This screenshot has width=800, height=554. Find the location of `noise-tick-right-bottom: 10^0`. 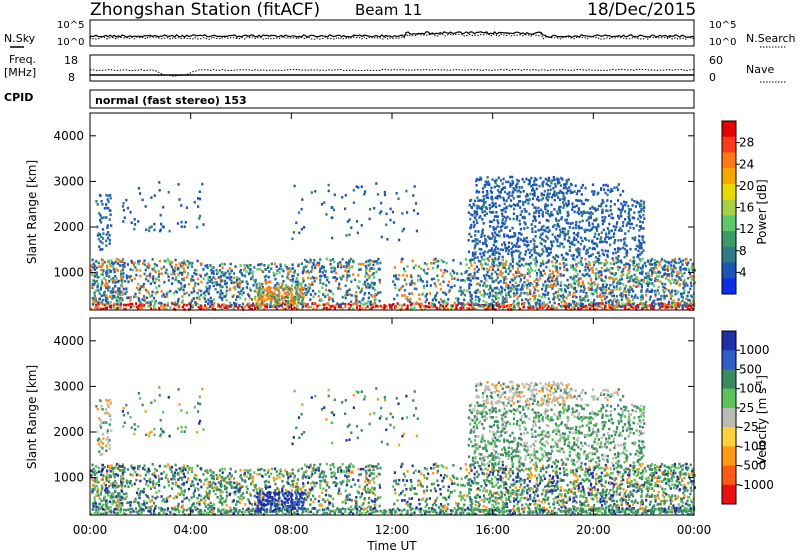

noise-tick-right-bottom: 10^0 is located at coordinates (722, 42).